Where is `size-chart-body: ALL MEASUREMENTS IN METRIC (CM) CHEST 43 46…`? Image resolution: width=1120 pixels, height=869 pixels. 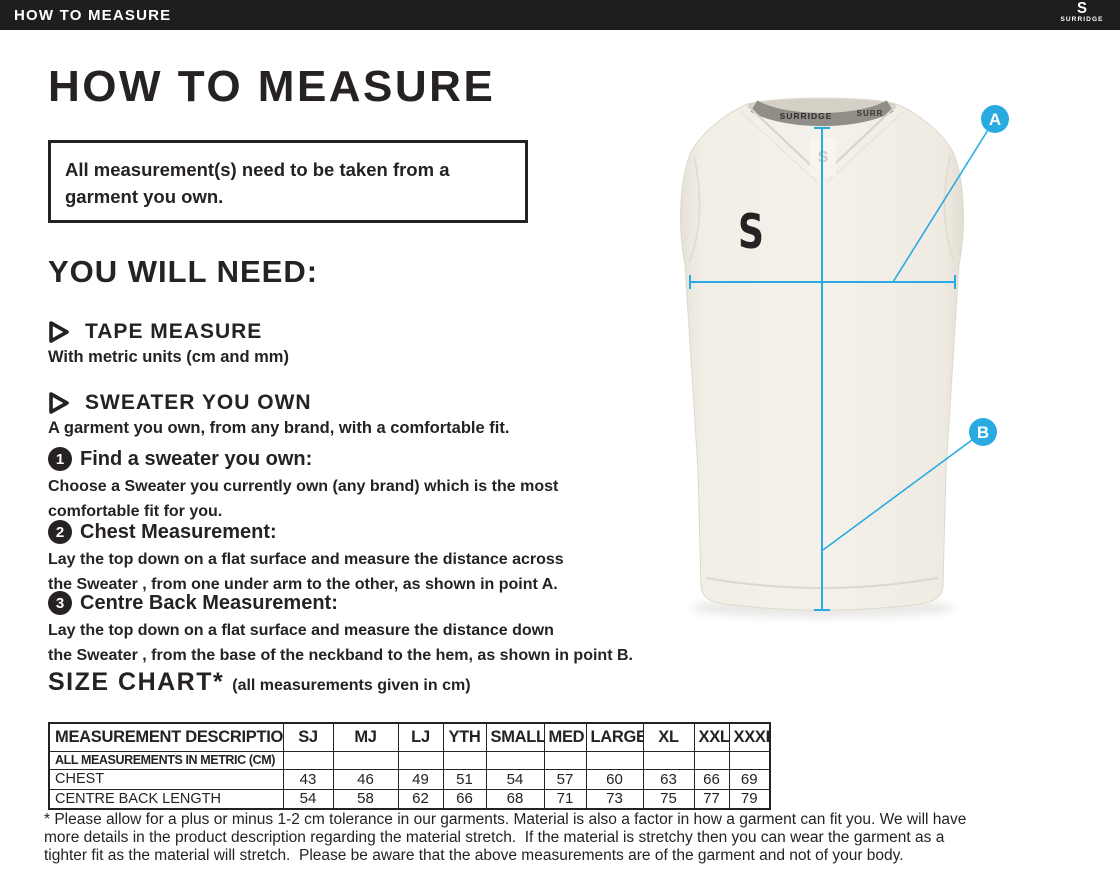 size-chart-body: ALL MEASUREMENTS IN METRIC (CM) CHEST 43 46… is located at coordinates (409, 780).